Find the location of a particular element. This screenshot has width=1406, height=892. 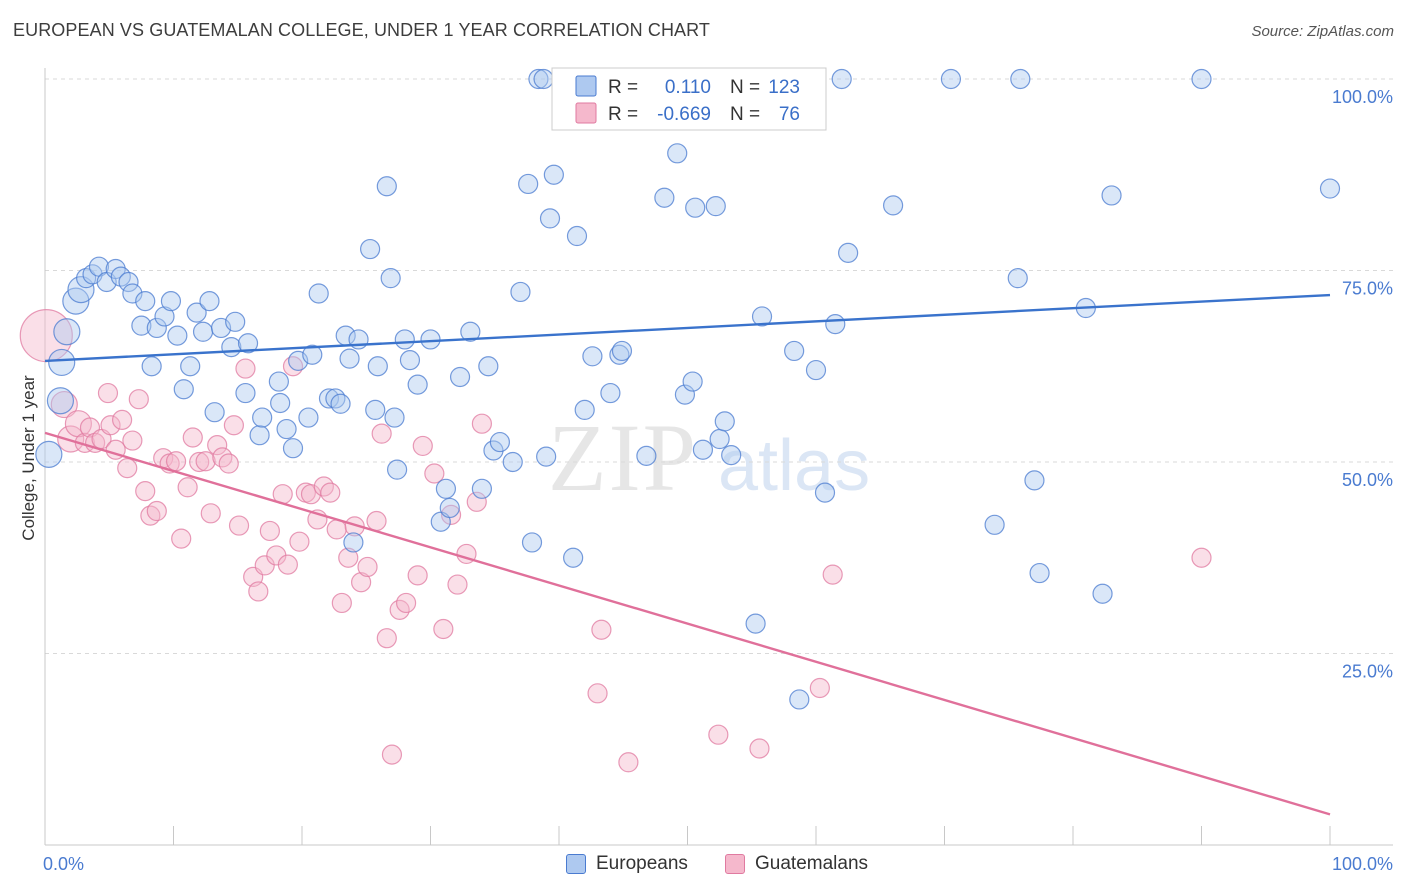

europeans-stats-swatch is located at coordinates (586, 86).